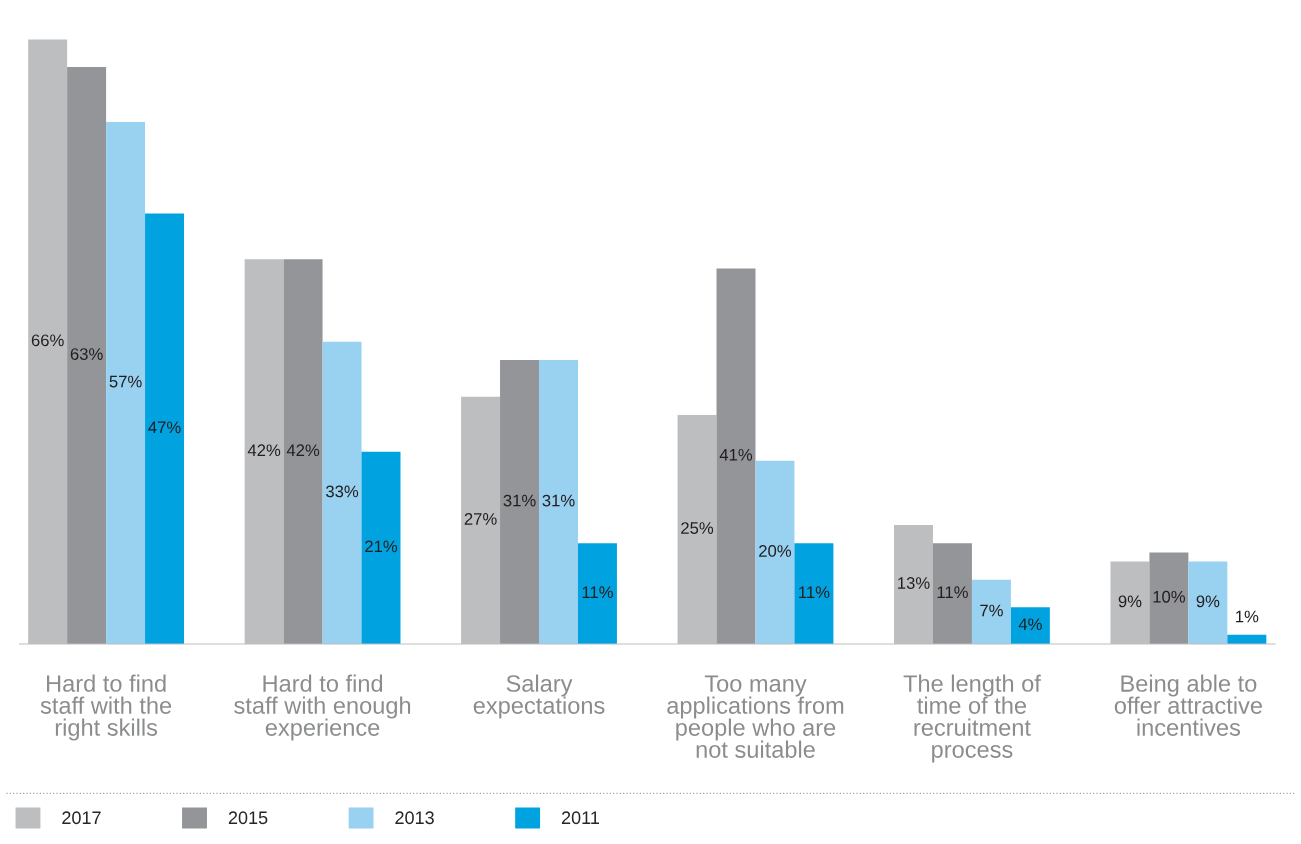 The image size is (1301, 844). Describe the element at coordinates (81, 818) in the screenshot. I see `legend-label: 2017` at that location.